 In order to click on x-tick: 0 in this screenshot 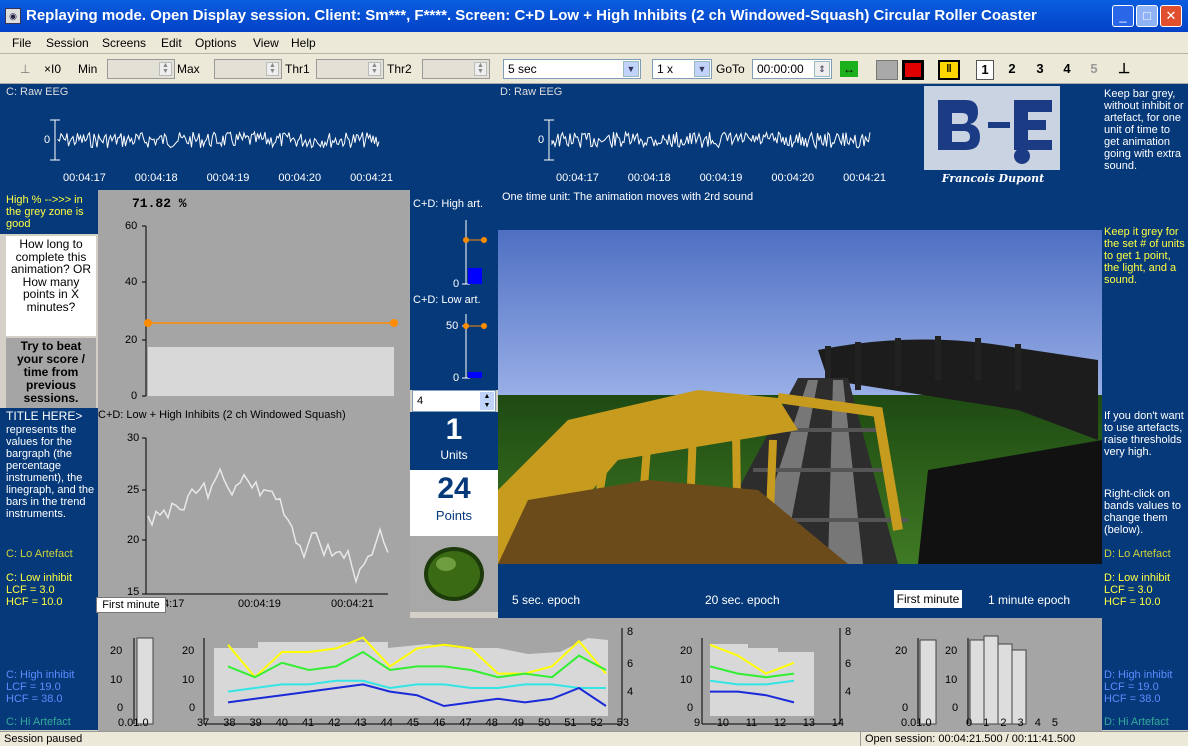, I will do `click(969, 723)`.